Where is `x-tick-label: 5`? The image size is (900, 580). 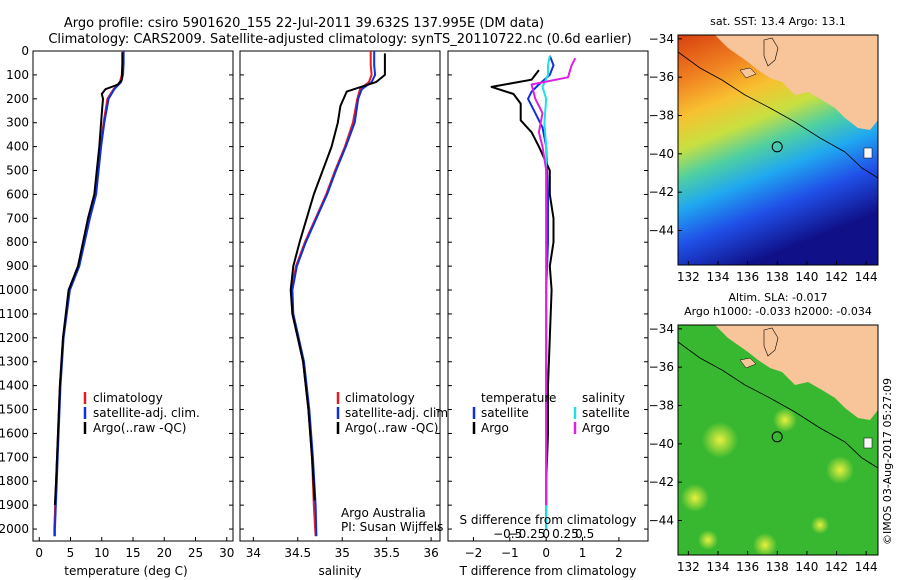 x-tick-label: 5 is located at coordinates (71, 553).